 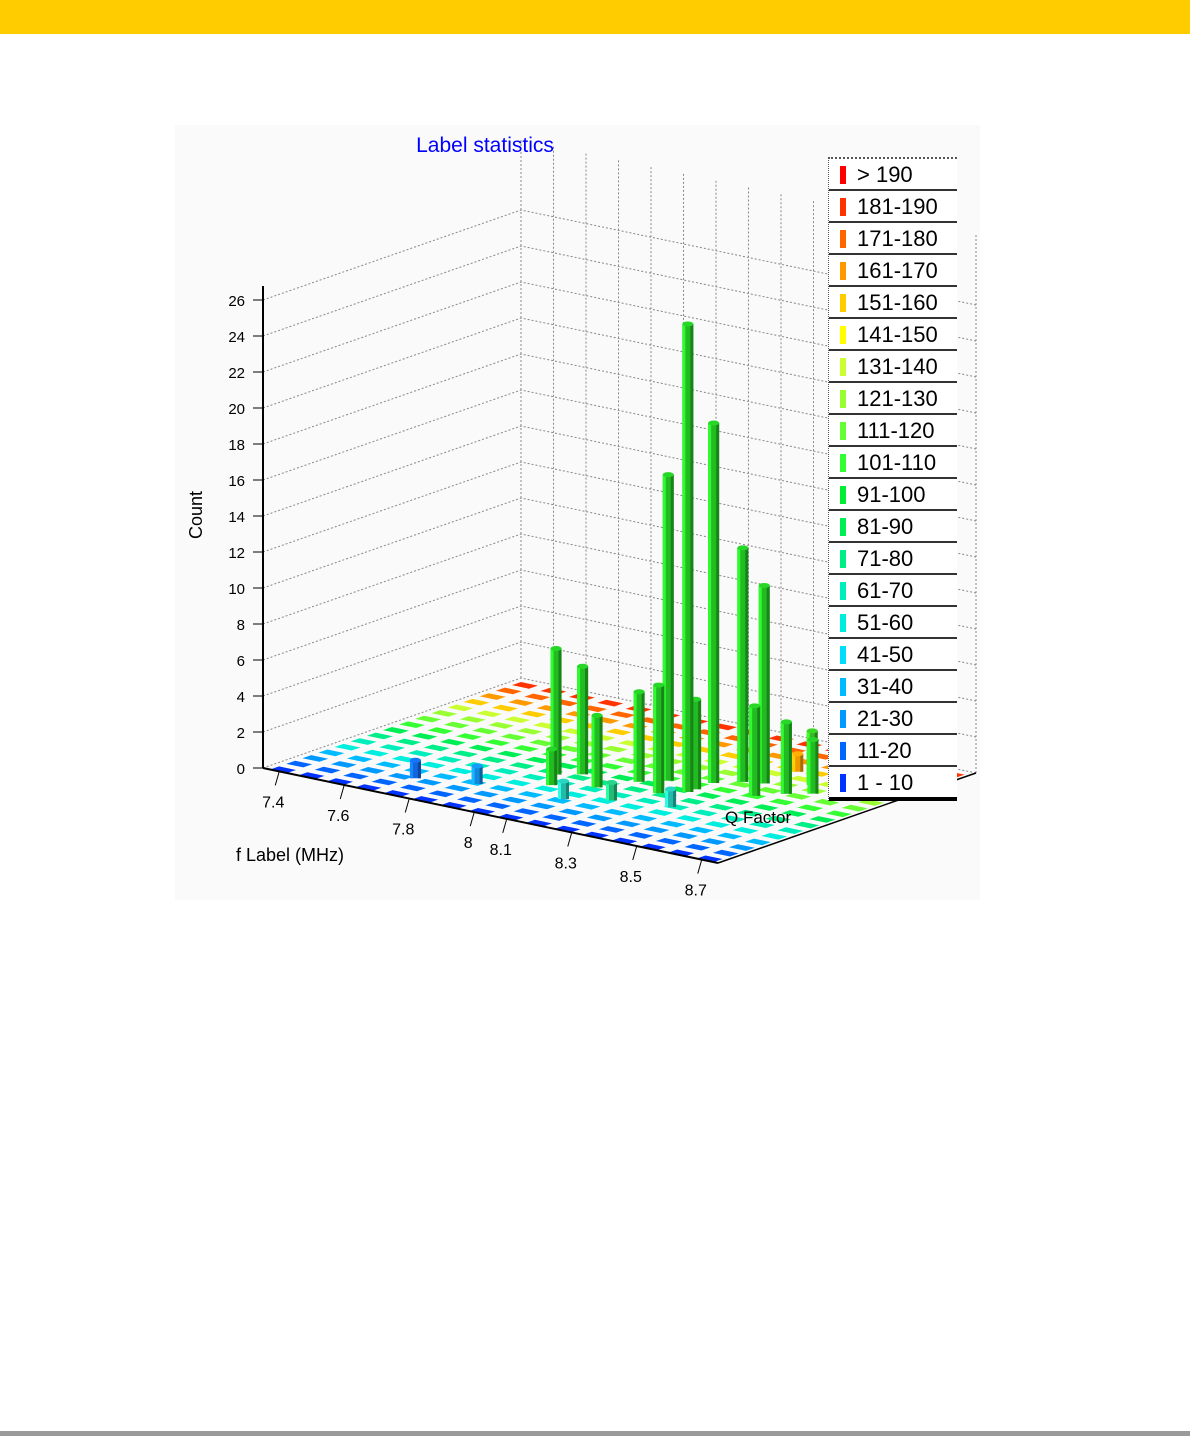 I want to click on legend-item: 41-50, so click(x=893, y=655).